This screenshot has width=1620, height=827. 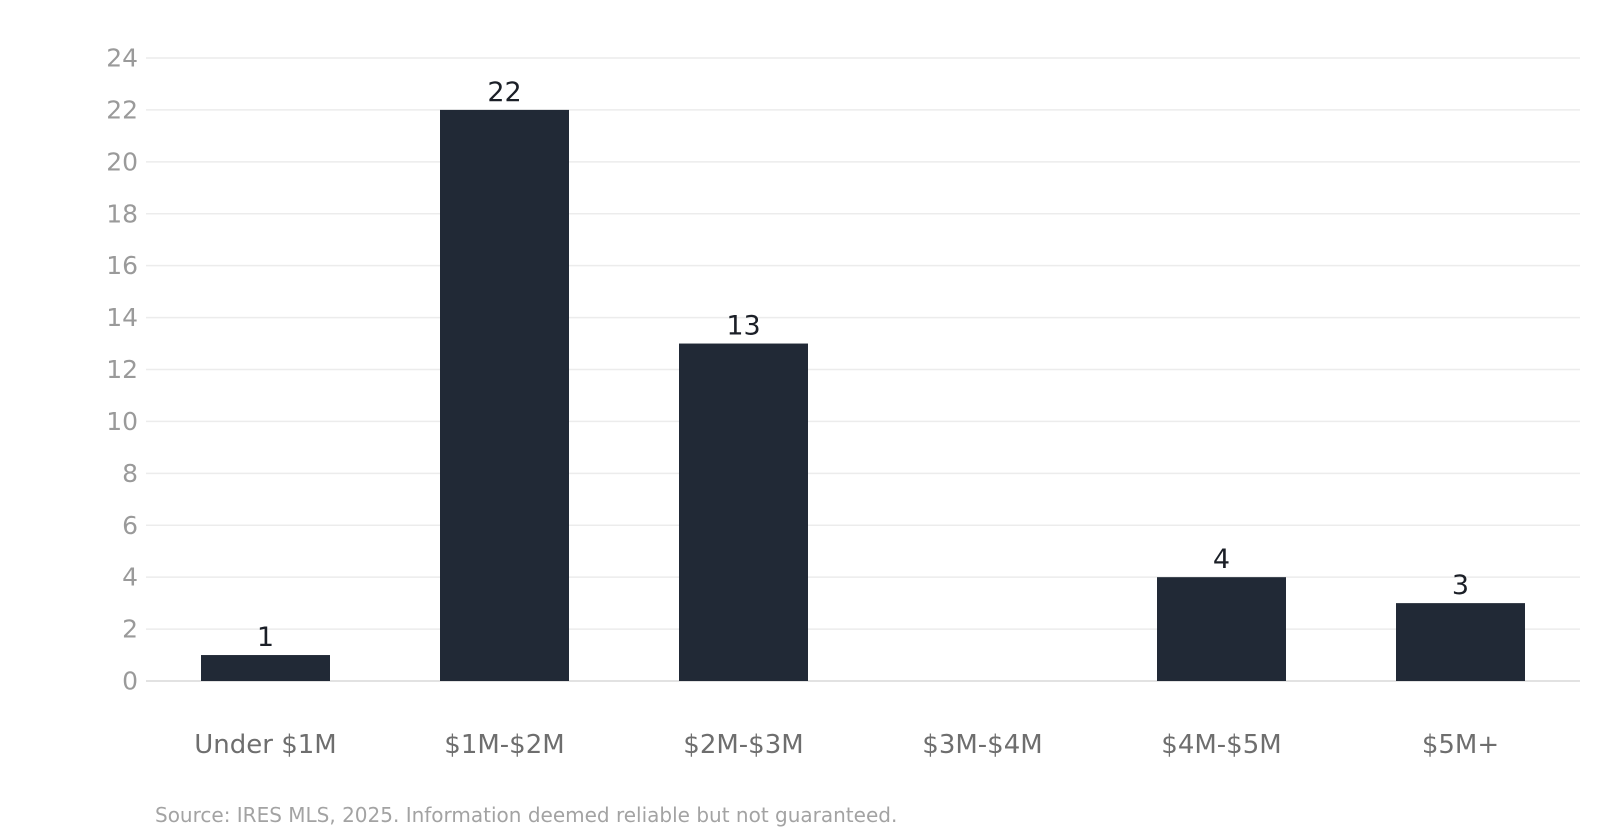 I want to click on x-tick-label: $5M+, so click(x=1460, y=745).